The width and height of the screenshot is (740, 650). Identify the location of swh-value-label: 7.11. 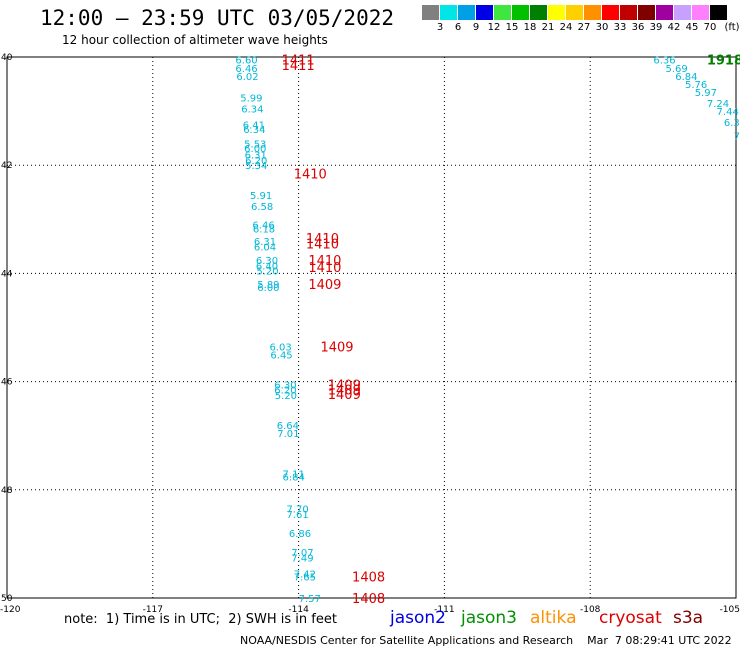
(294, 475).